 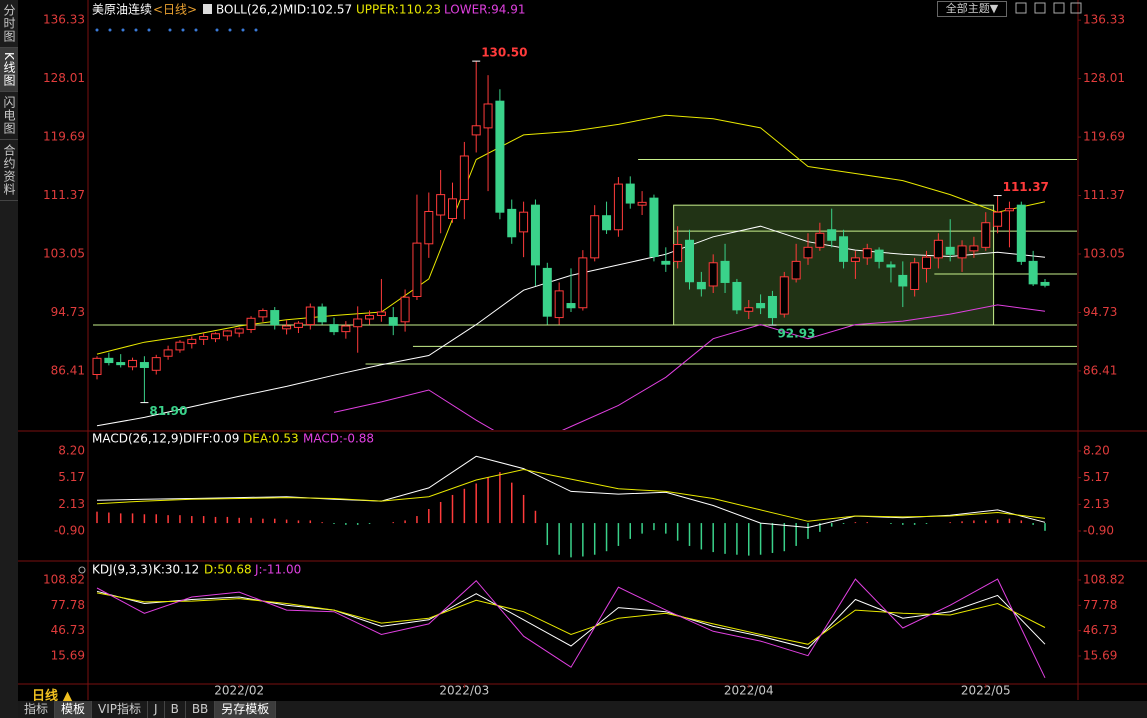 I want to click on annotation-label: 81.90, so click(x=168, y=411).